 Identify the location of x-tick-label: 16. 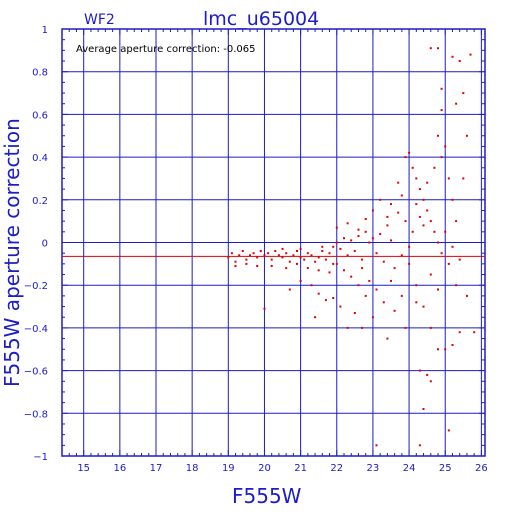
(119, 468).